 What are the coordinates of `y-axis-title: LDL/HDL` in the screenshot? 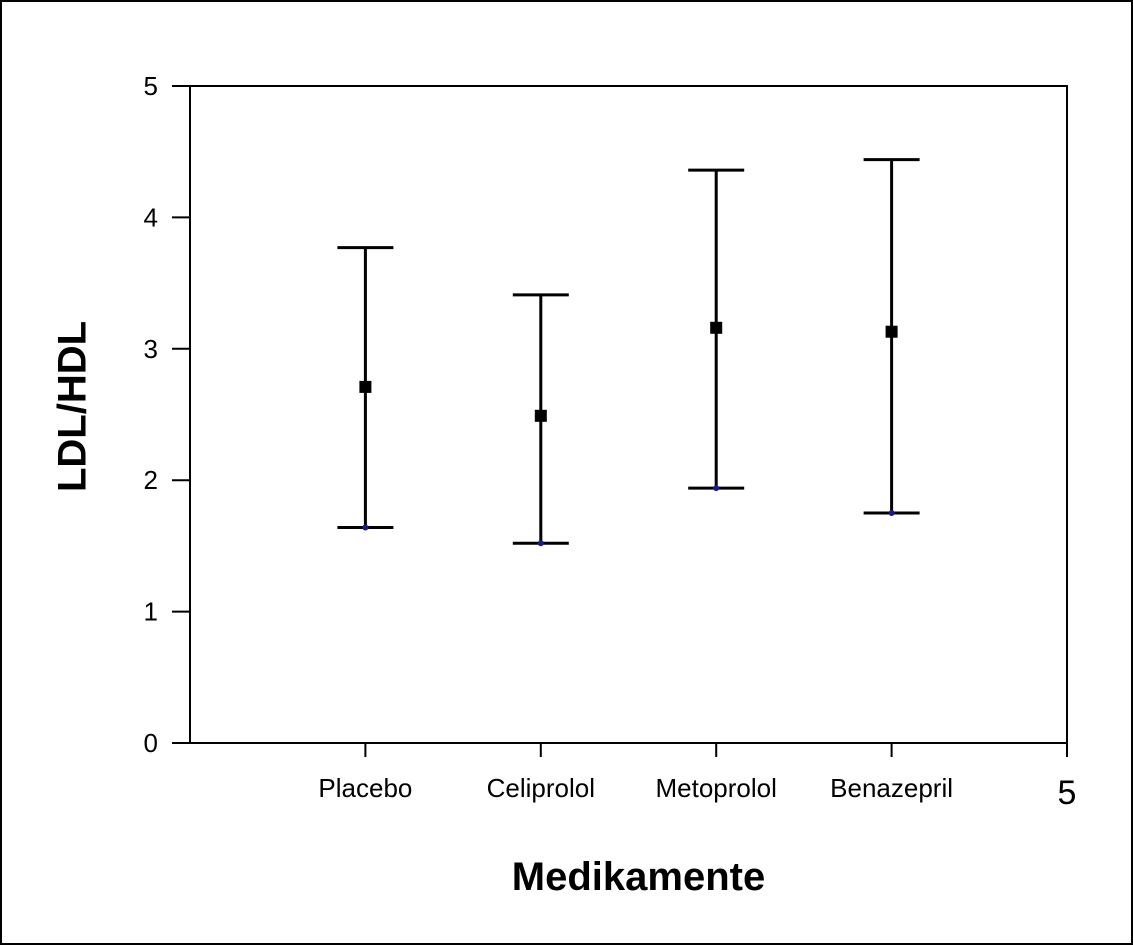 It's located at (73, 406).